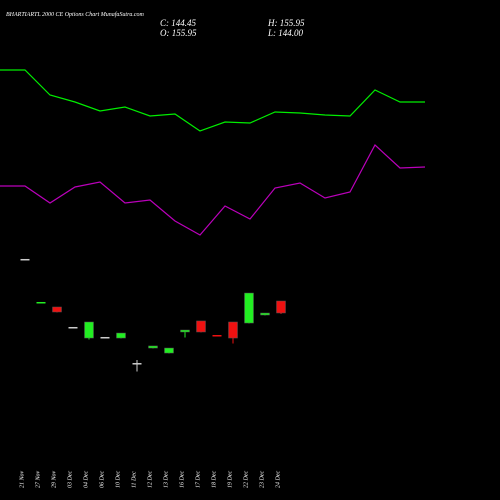 This screenshot has height=500, width=500. I want to click on indicator-line, so click(212, 100).